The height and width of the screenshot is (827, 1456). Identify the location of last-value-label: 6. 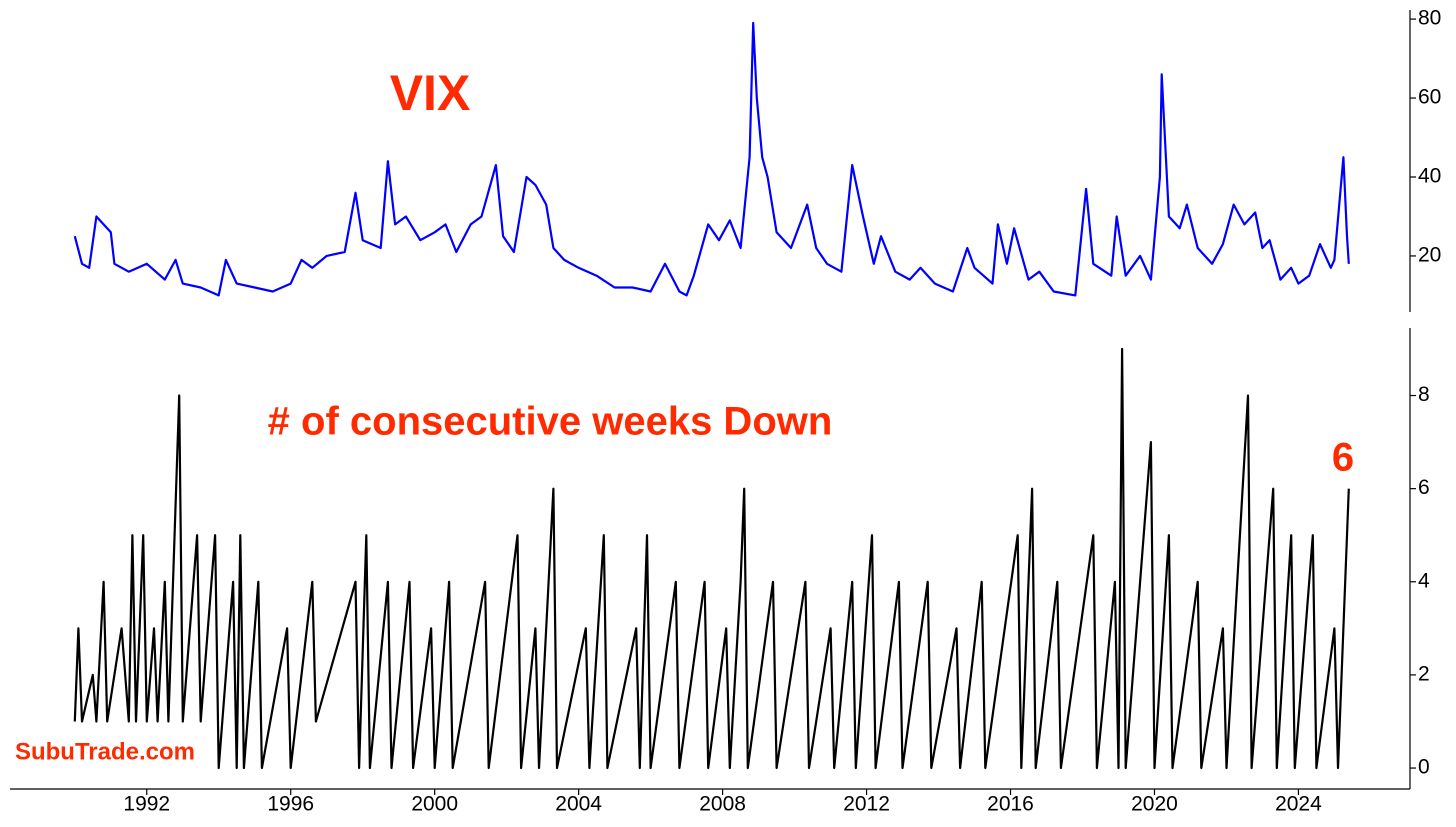
(1343, 458).